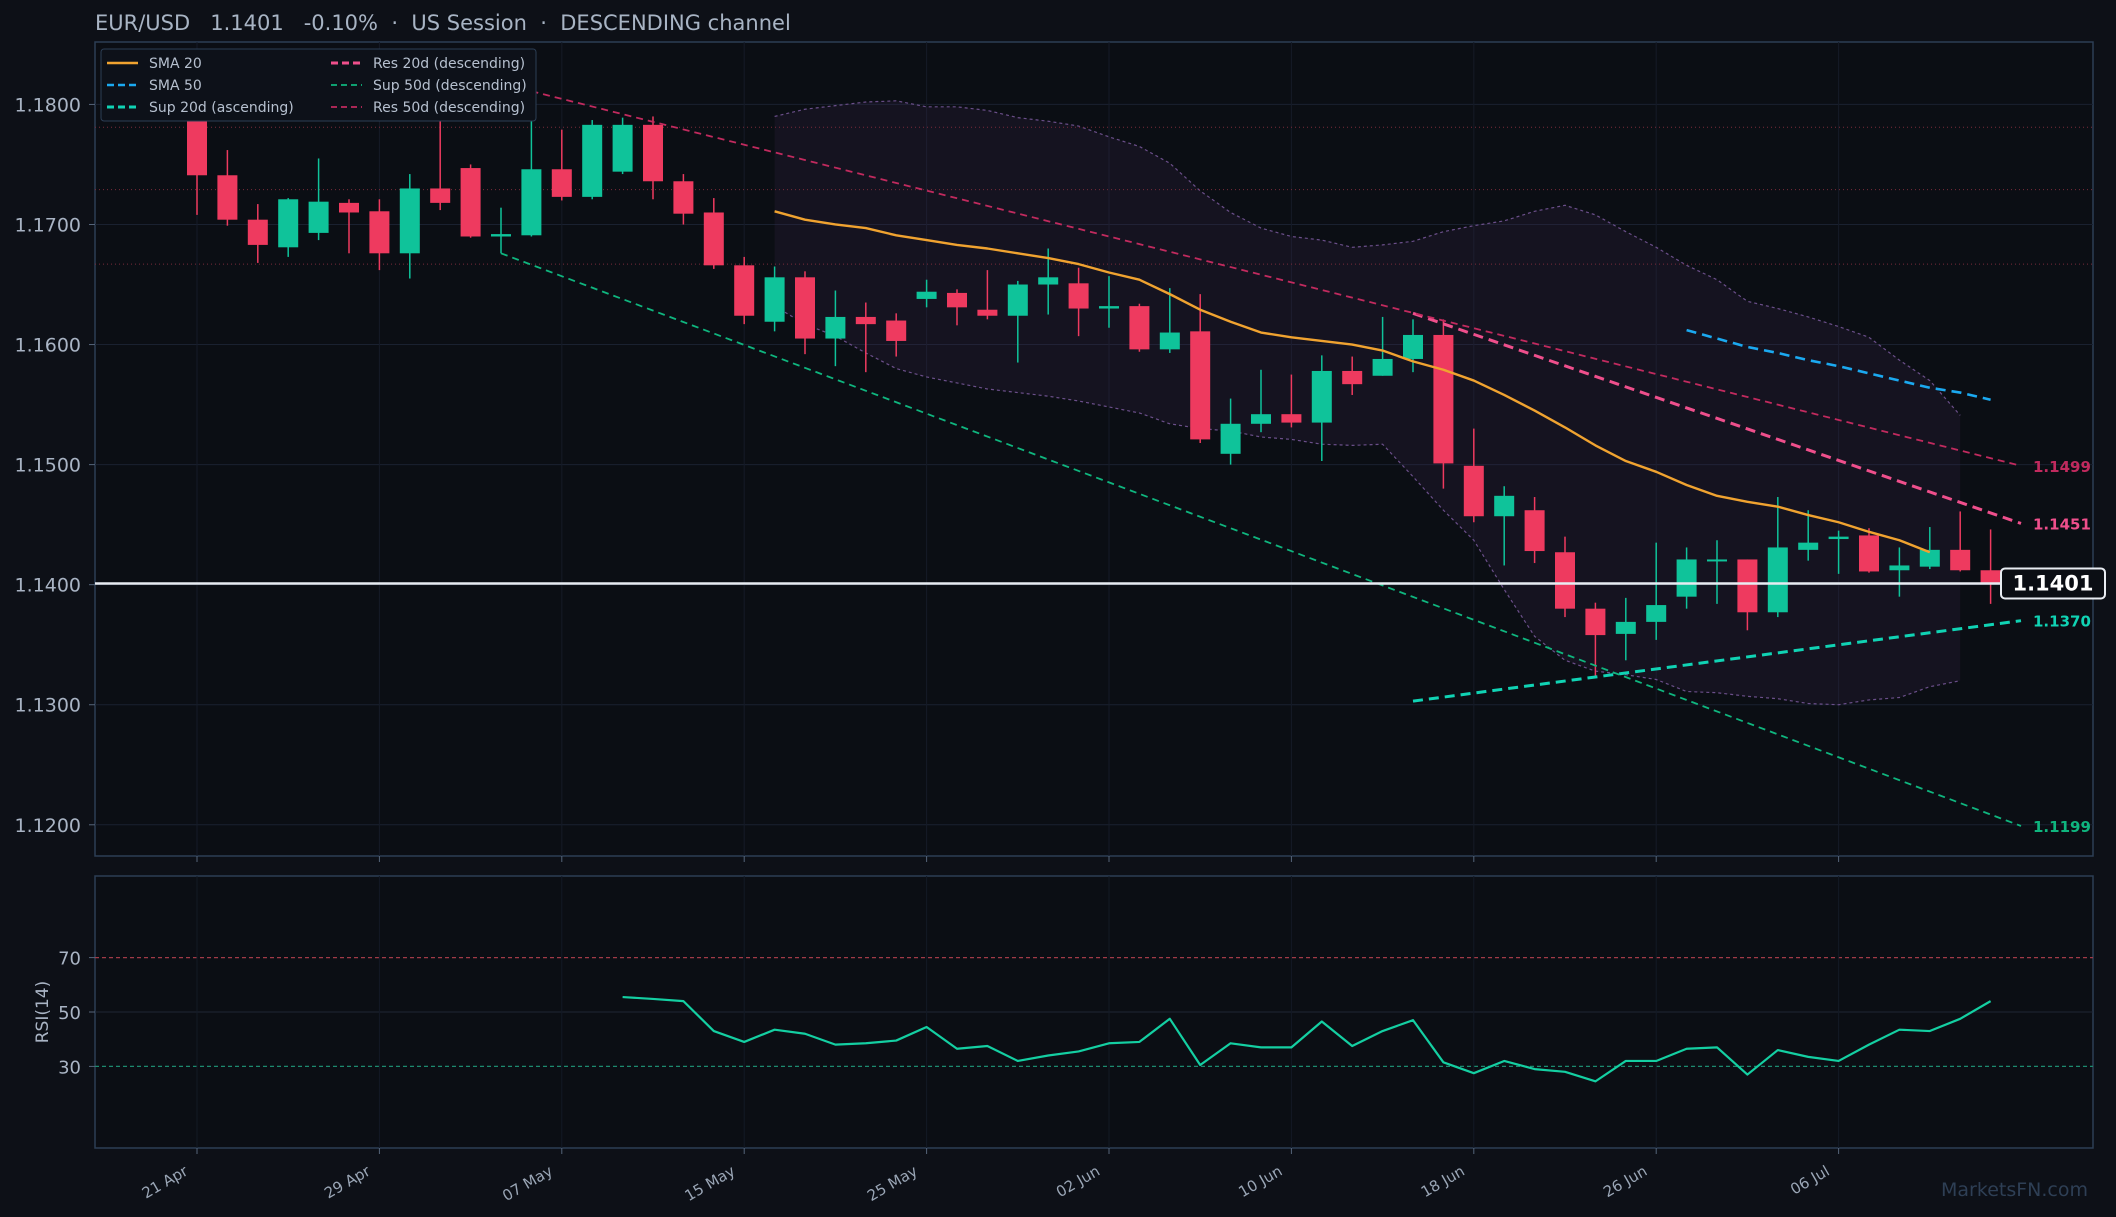 Image resolution: width=2116 pixels, height=1217 pixels. I want to click on y-tick-label: 1.1500, so click(48, 466).